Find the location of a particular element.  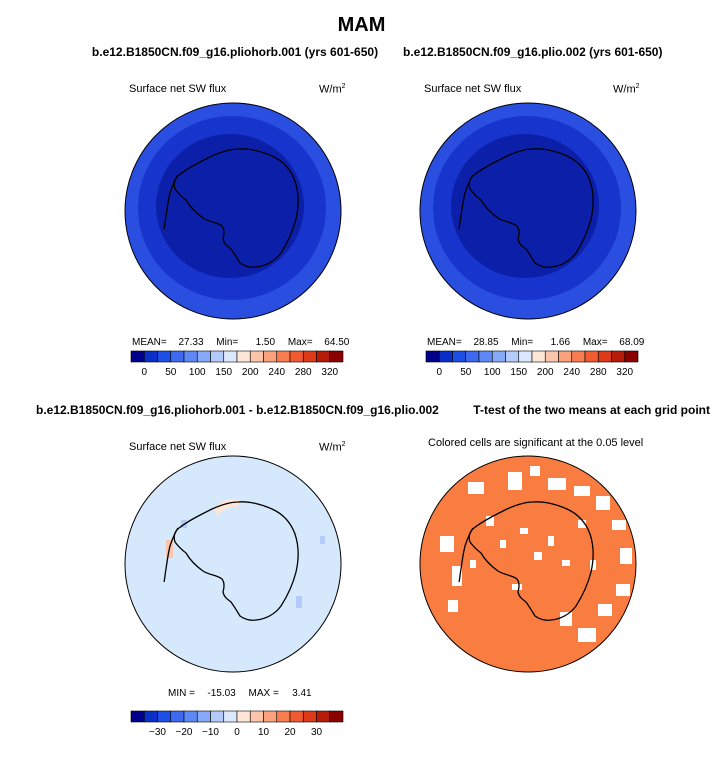

panel1-colorbar: 0 50 100 150 200 240 280 320 is located at coordinates (237, 364).